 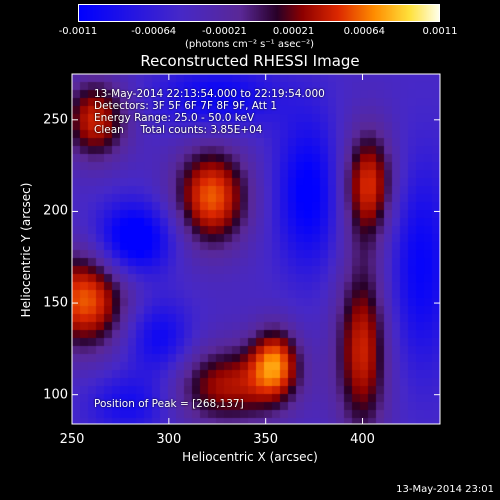 What do you see at coordinates (259, 13) in the screenshot?
I see `colorbar` at bounding box center [259, 13].